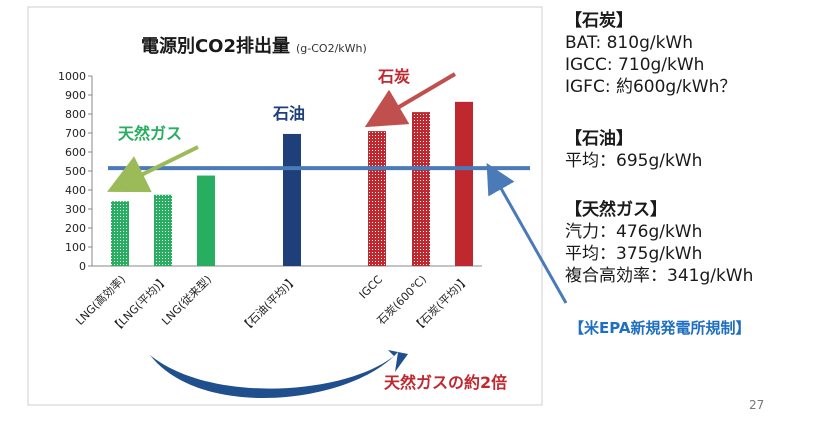 Image resolution: width=825 pixels, height=434 pixels. I want to click on oil-line-average: 平均：695g/kWh, so click(634, 161).